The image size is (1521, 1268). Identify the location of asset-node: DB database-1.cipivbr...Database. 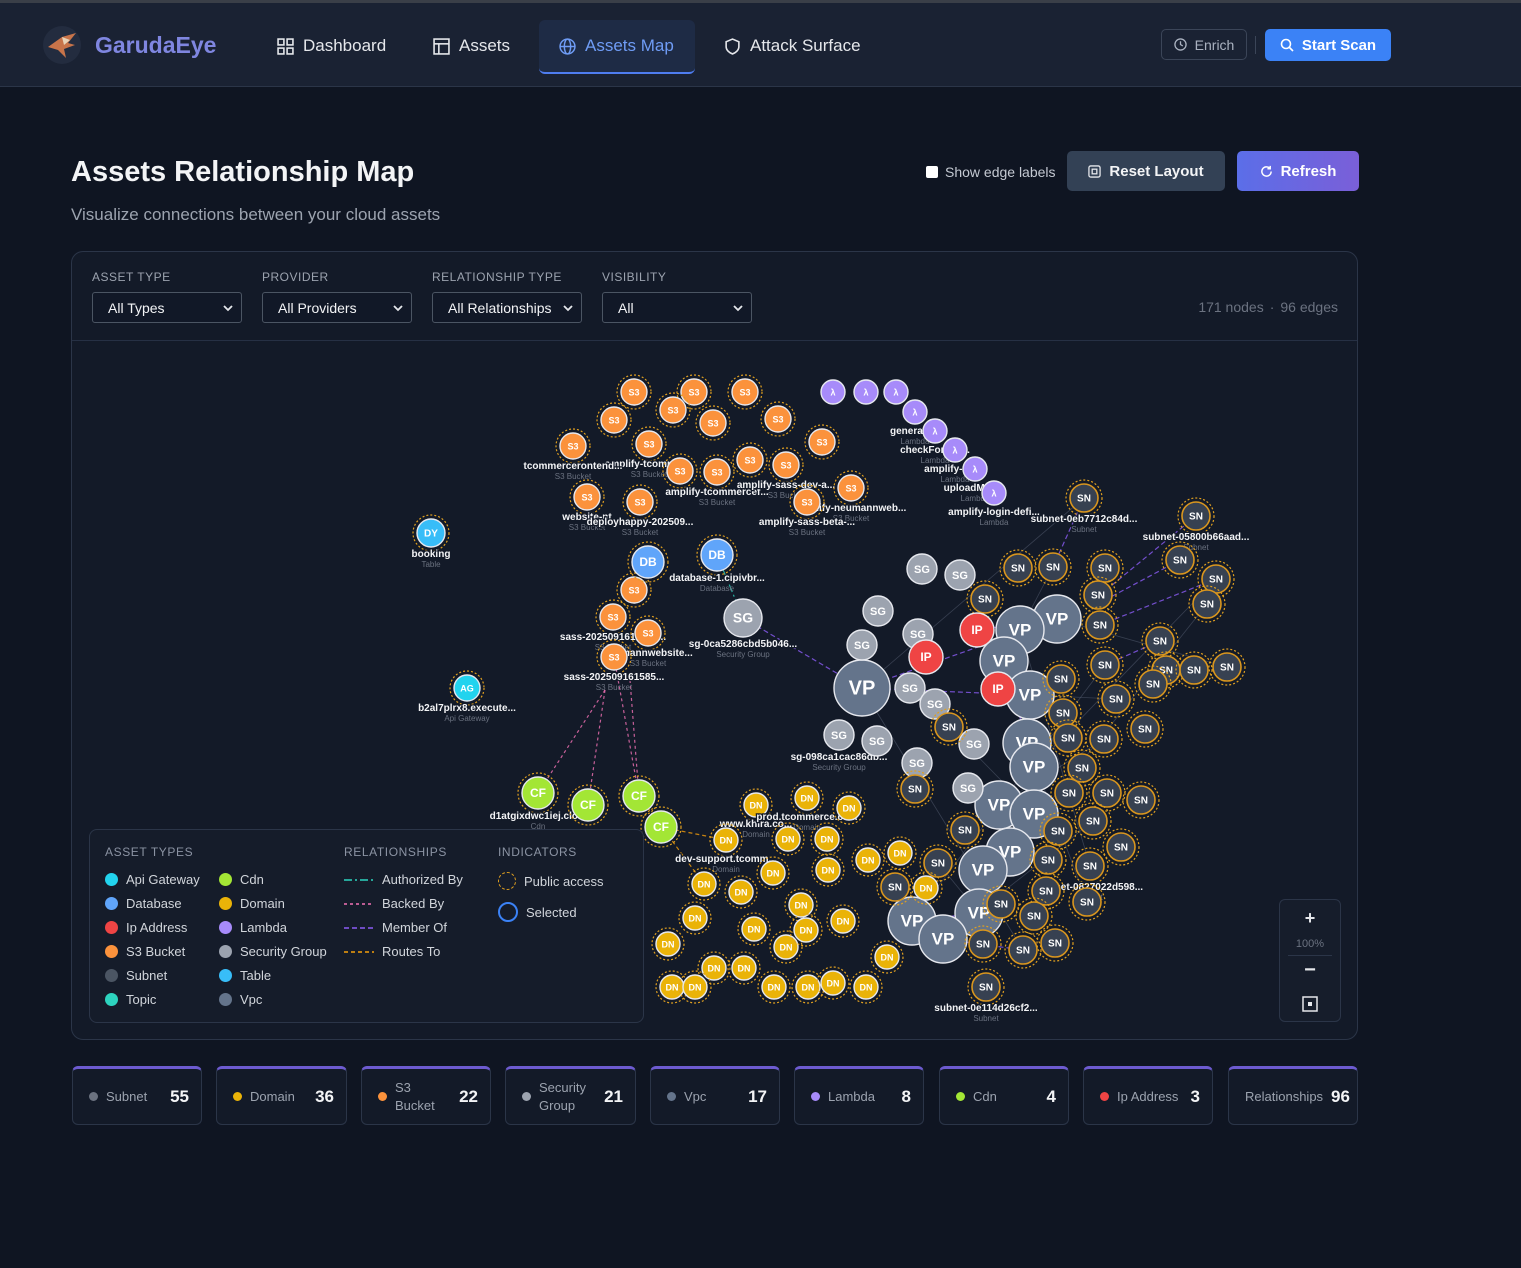
(717, 563).